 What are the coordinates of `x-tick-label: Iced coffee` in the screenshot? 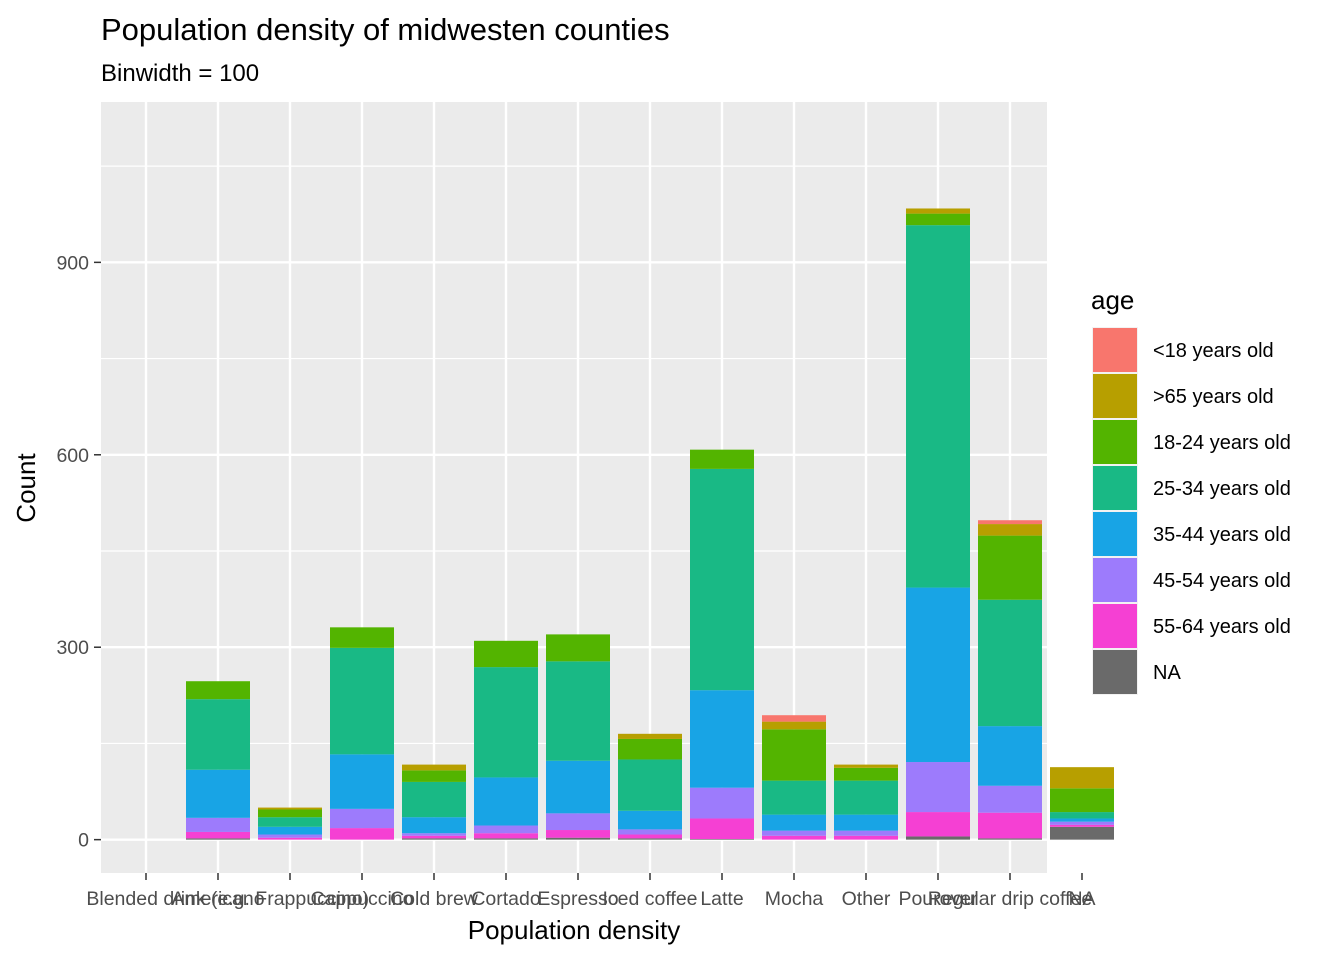 It's located at (649, 899).